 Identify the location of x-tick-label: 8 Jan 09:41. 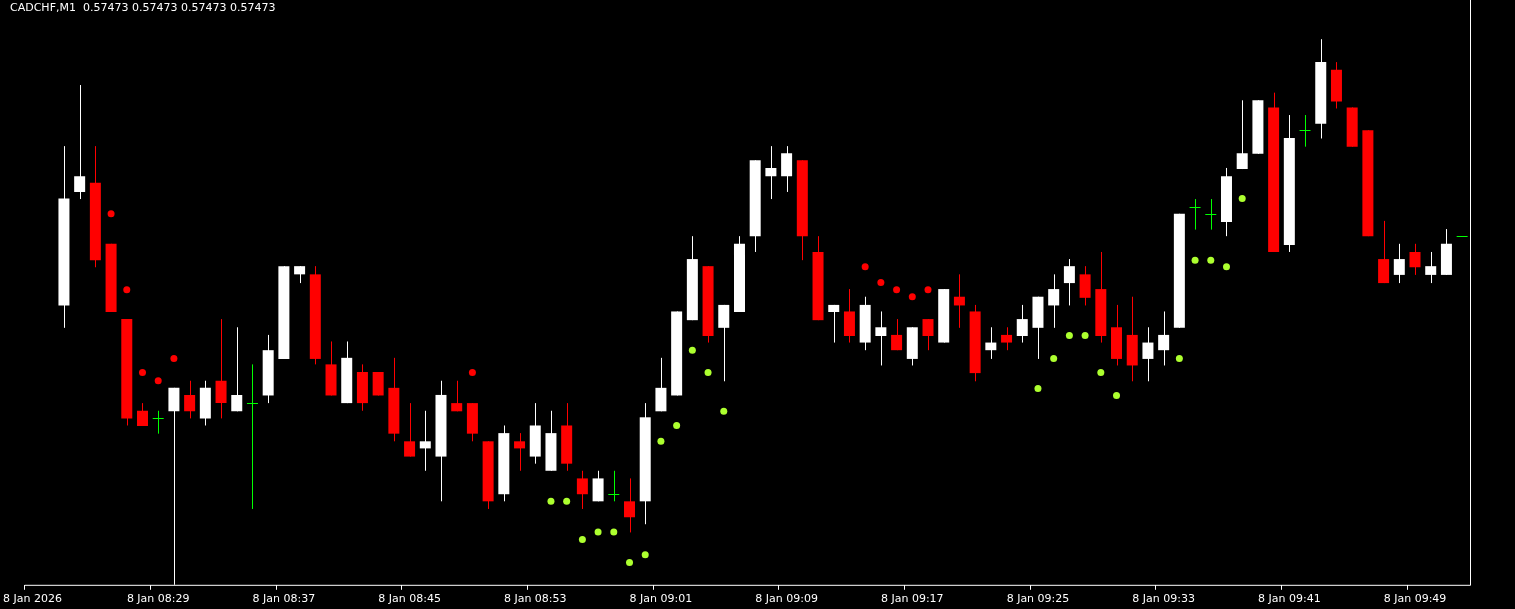
(1289, 599).